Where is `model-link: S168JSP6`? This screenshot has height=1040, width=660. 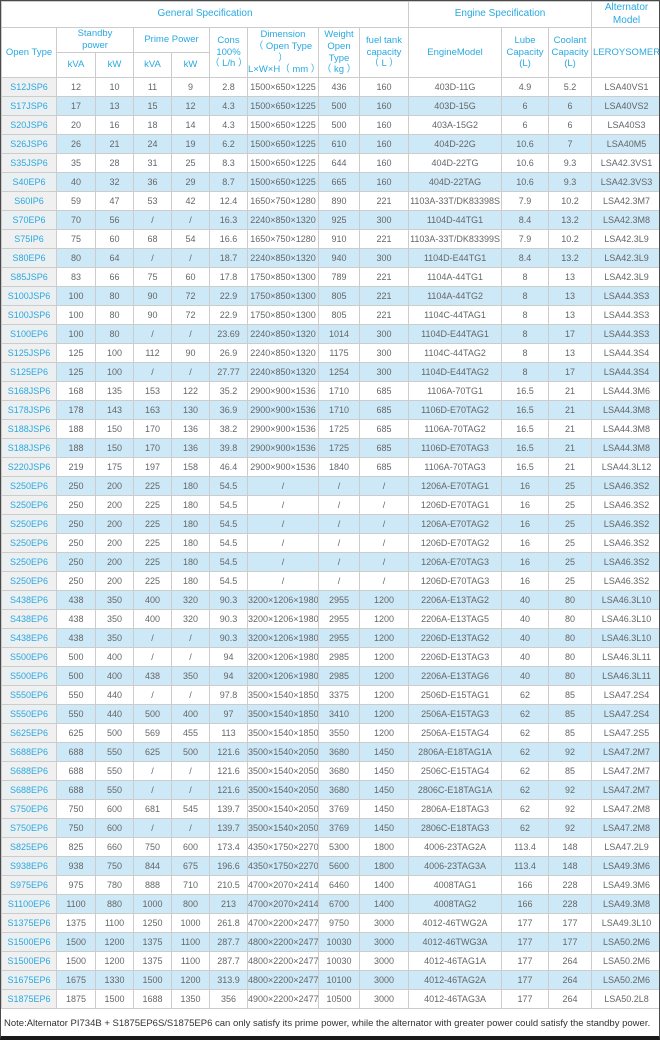
model-link: S168JSP6 is located at coordinates (29, 391).